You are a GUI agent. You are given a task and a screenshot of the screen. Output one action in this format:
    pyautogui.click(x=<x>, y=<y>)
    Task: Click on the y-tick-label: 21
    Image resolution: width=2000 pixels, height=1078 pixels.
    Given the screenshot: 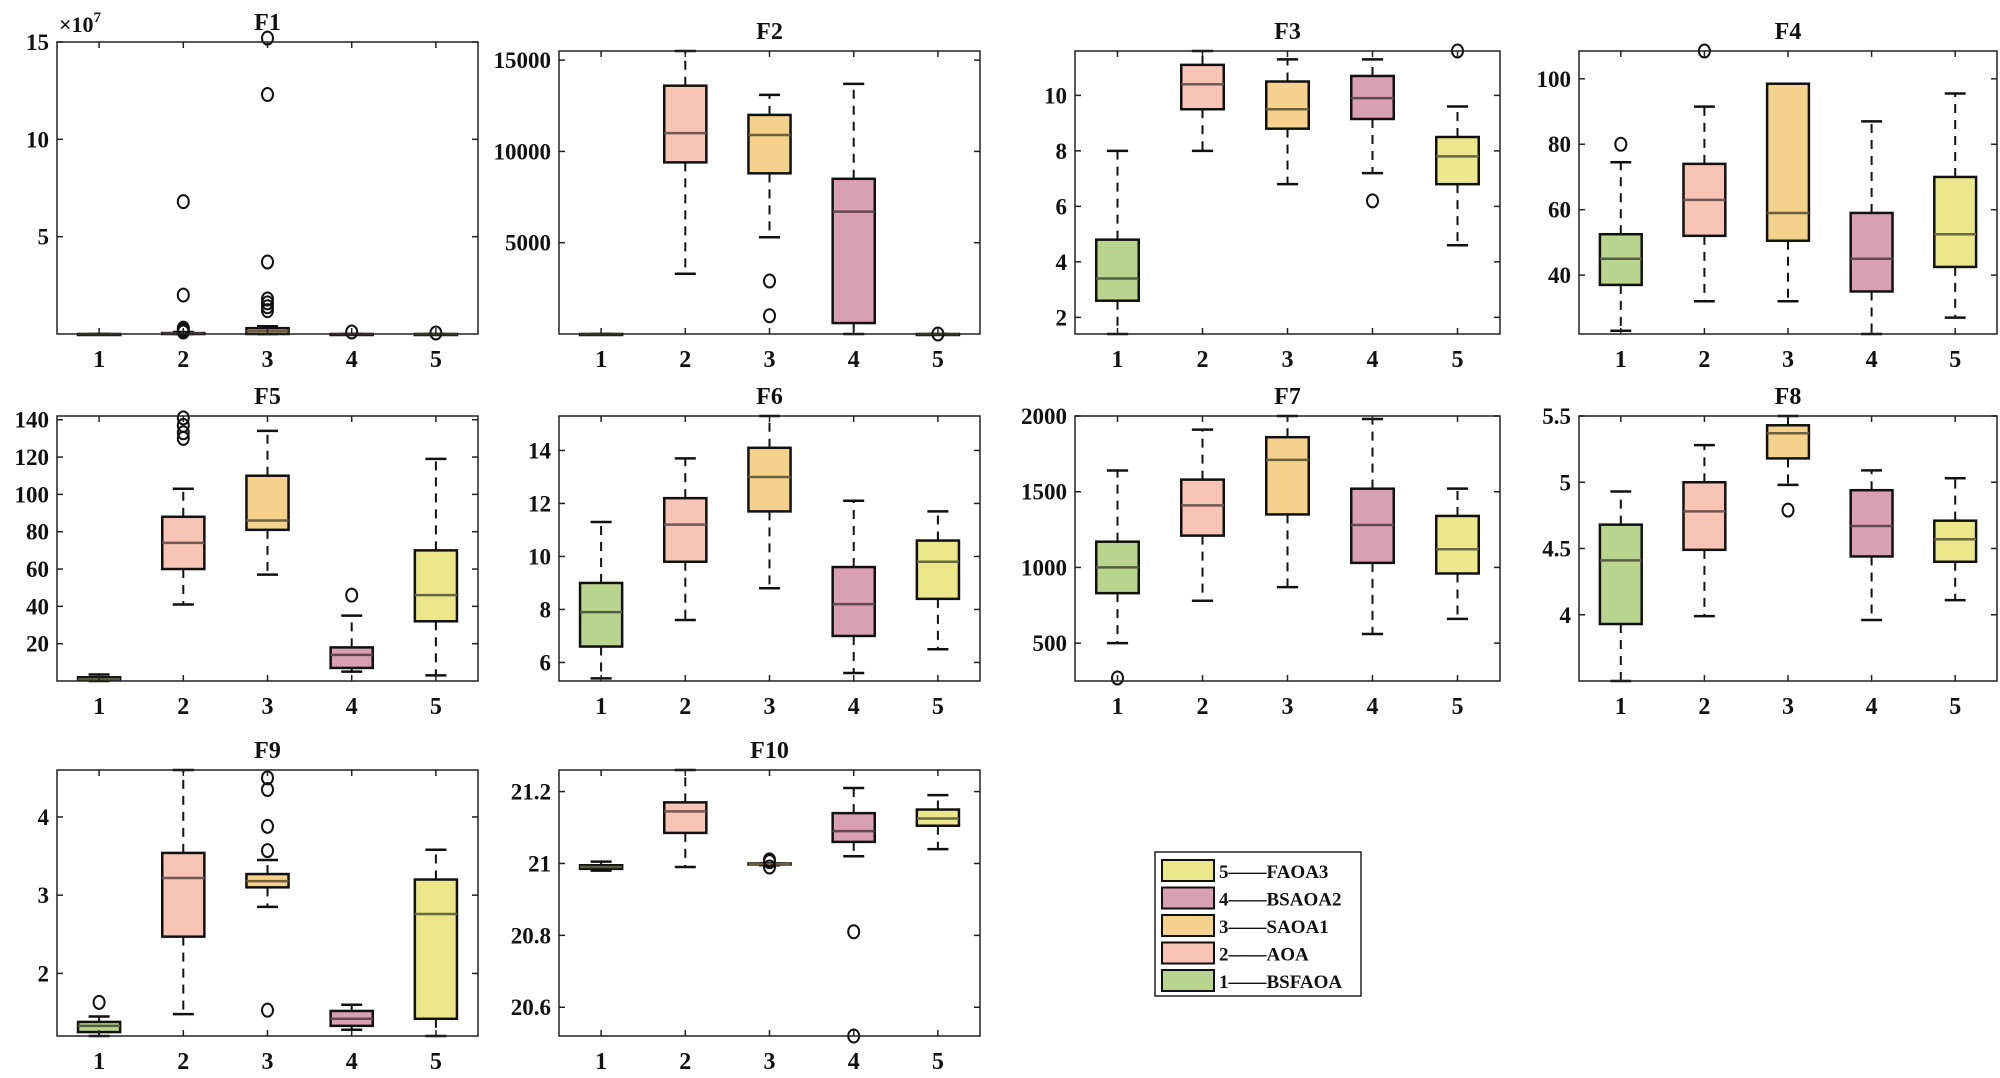 What is the action you would take?
    pyautogui.click(x=539, y=863)
    